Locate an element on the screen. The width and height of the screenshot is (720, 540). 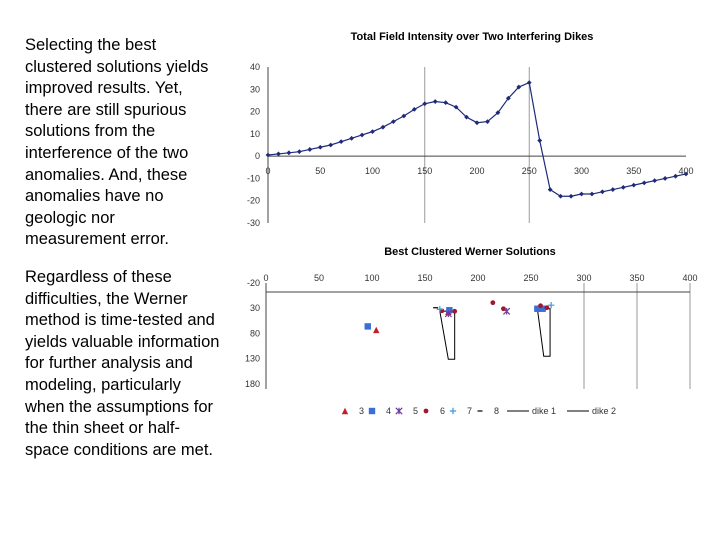
y-tick-label: 0 is located at coordinates (257, 156).